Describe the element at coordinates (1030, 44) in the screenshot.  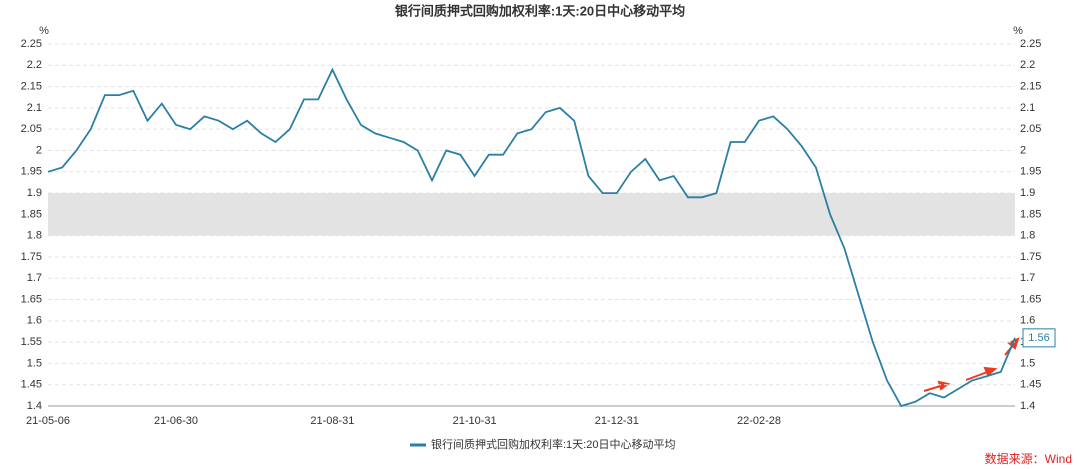
I see `y2-tick-label: 2.25` at that location.